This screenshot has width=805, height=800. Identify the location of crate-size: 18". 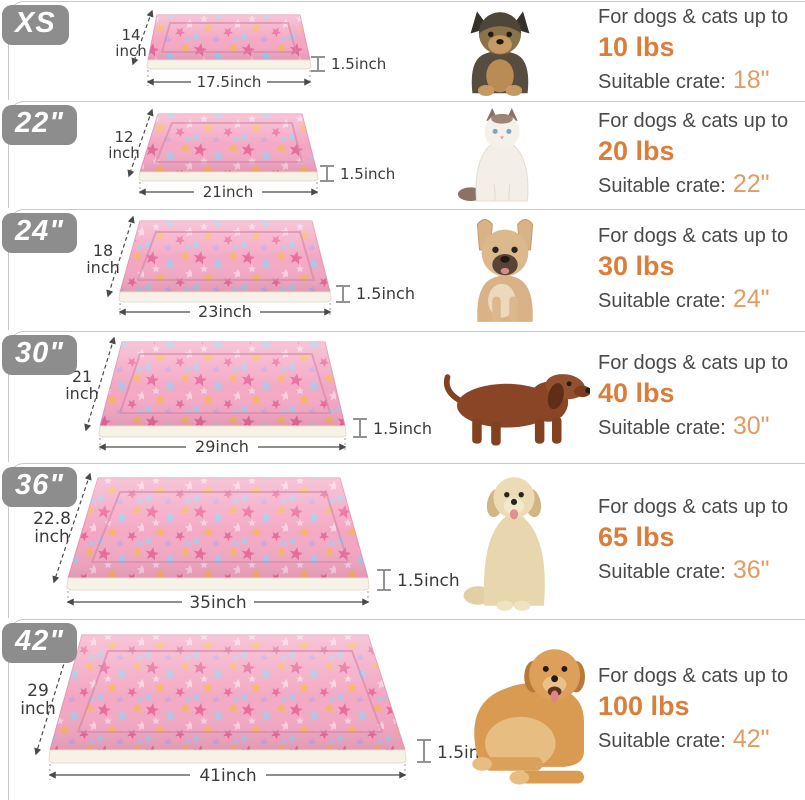
(751, 79).